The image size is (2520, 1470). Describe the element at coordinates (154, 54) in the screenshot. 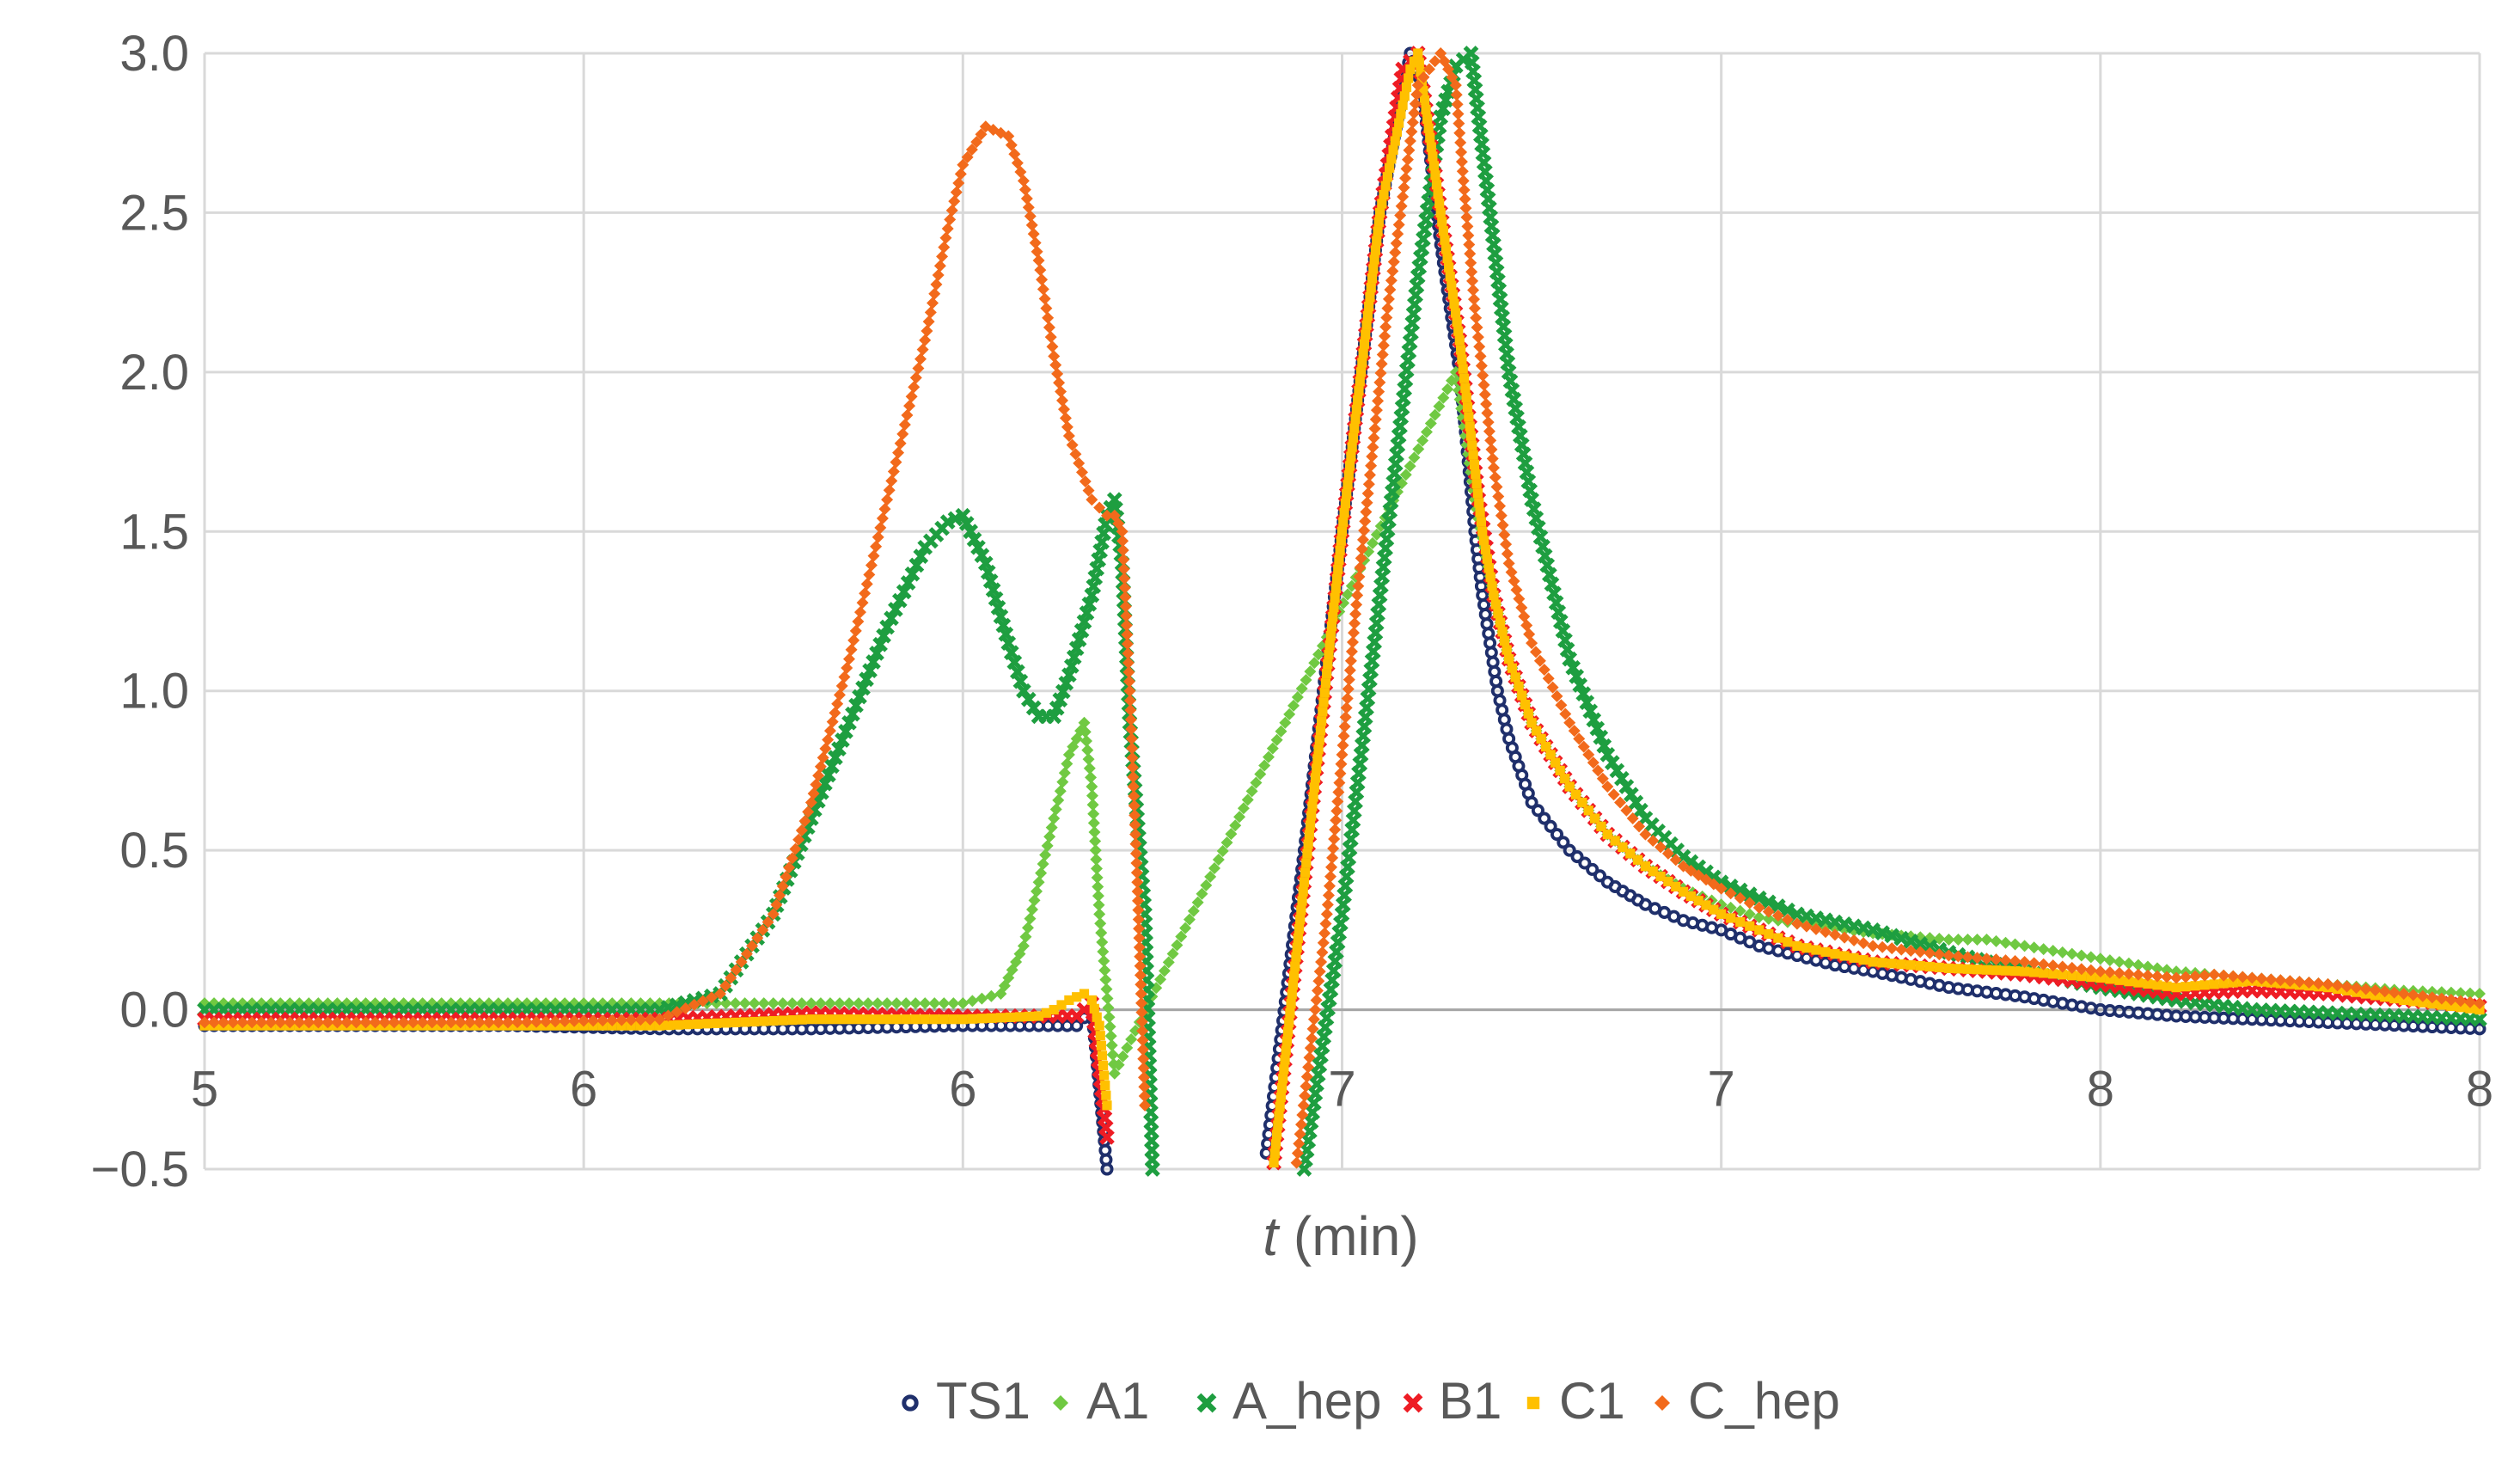

I see `y-tick-label: 3.0` at that location.